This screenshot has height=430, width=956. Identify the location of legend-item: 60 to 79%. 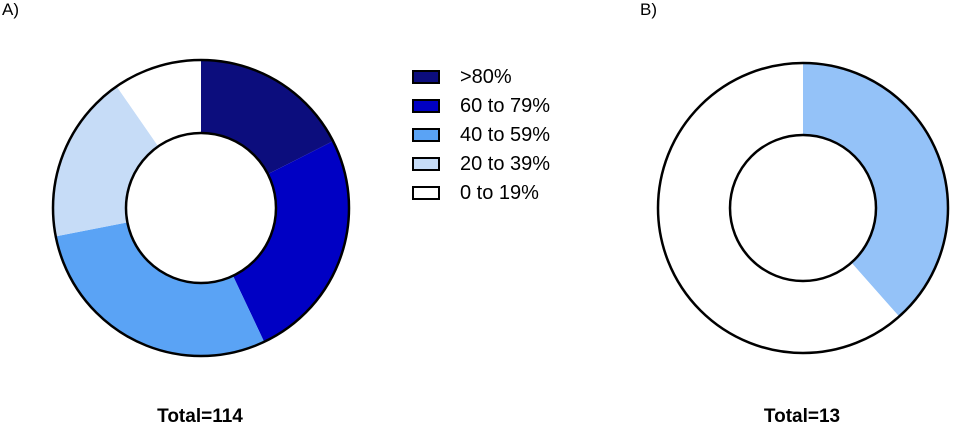
(481, 105).